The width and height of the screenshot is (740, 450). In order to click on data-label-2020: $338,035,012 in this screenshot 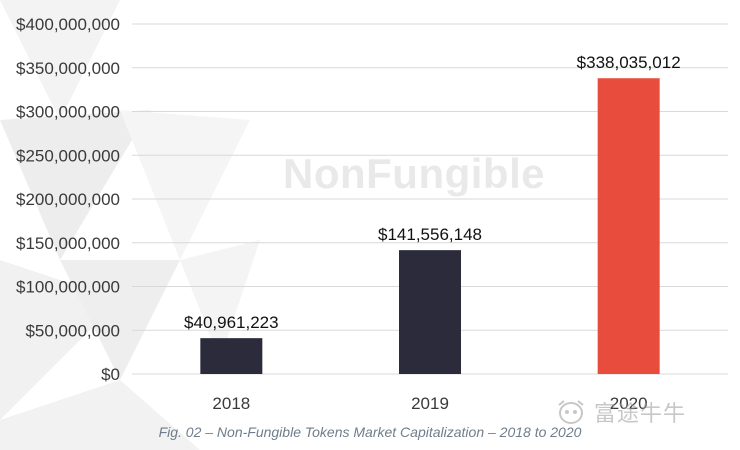, I will do `click(629, 62)`.